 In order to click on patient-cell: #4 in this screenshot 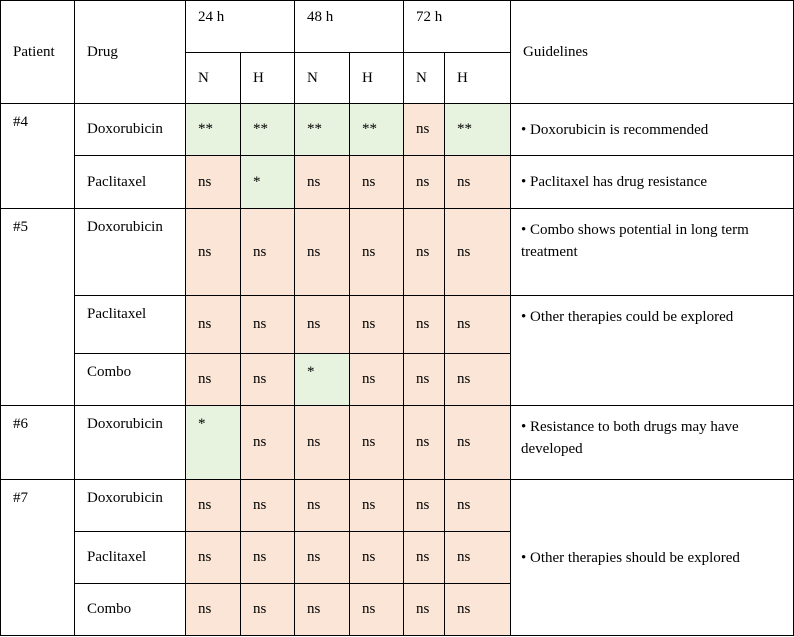, I will do `click(37, 156)`.